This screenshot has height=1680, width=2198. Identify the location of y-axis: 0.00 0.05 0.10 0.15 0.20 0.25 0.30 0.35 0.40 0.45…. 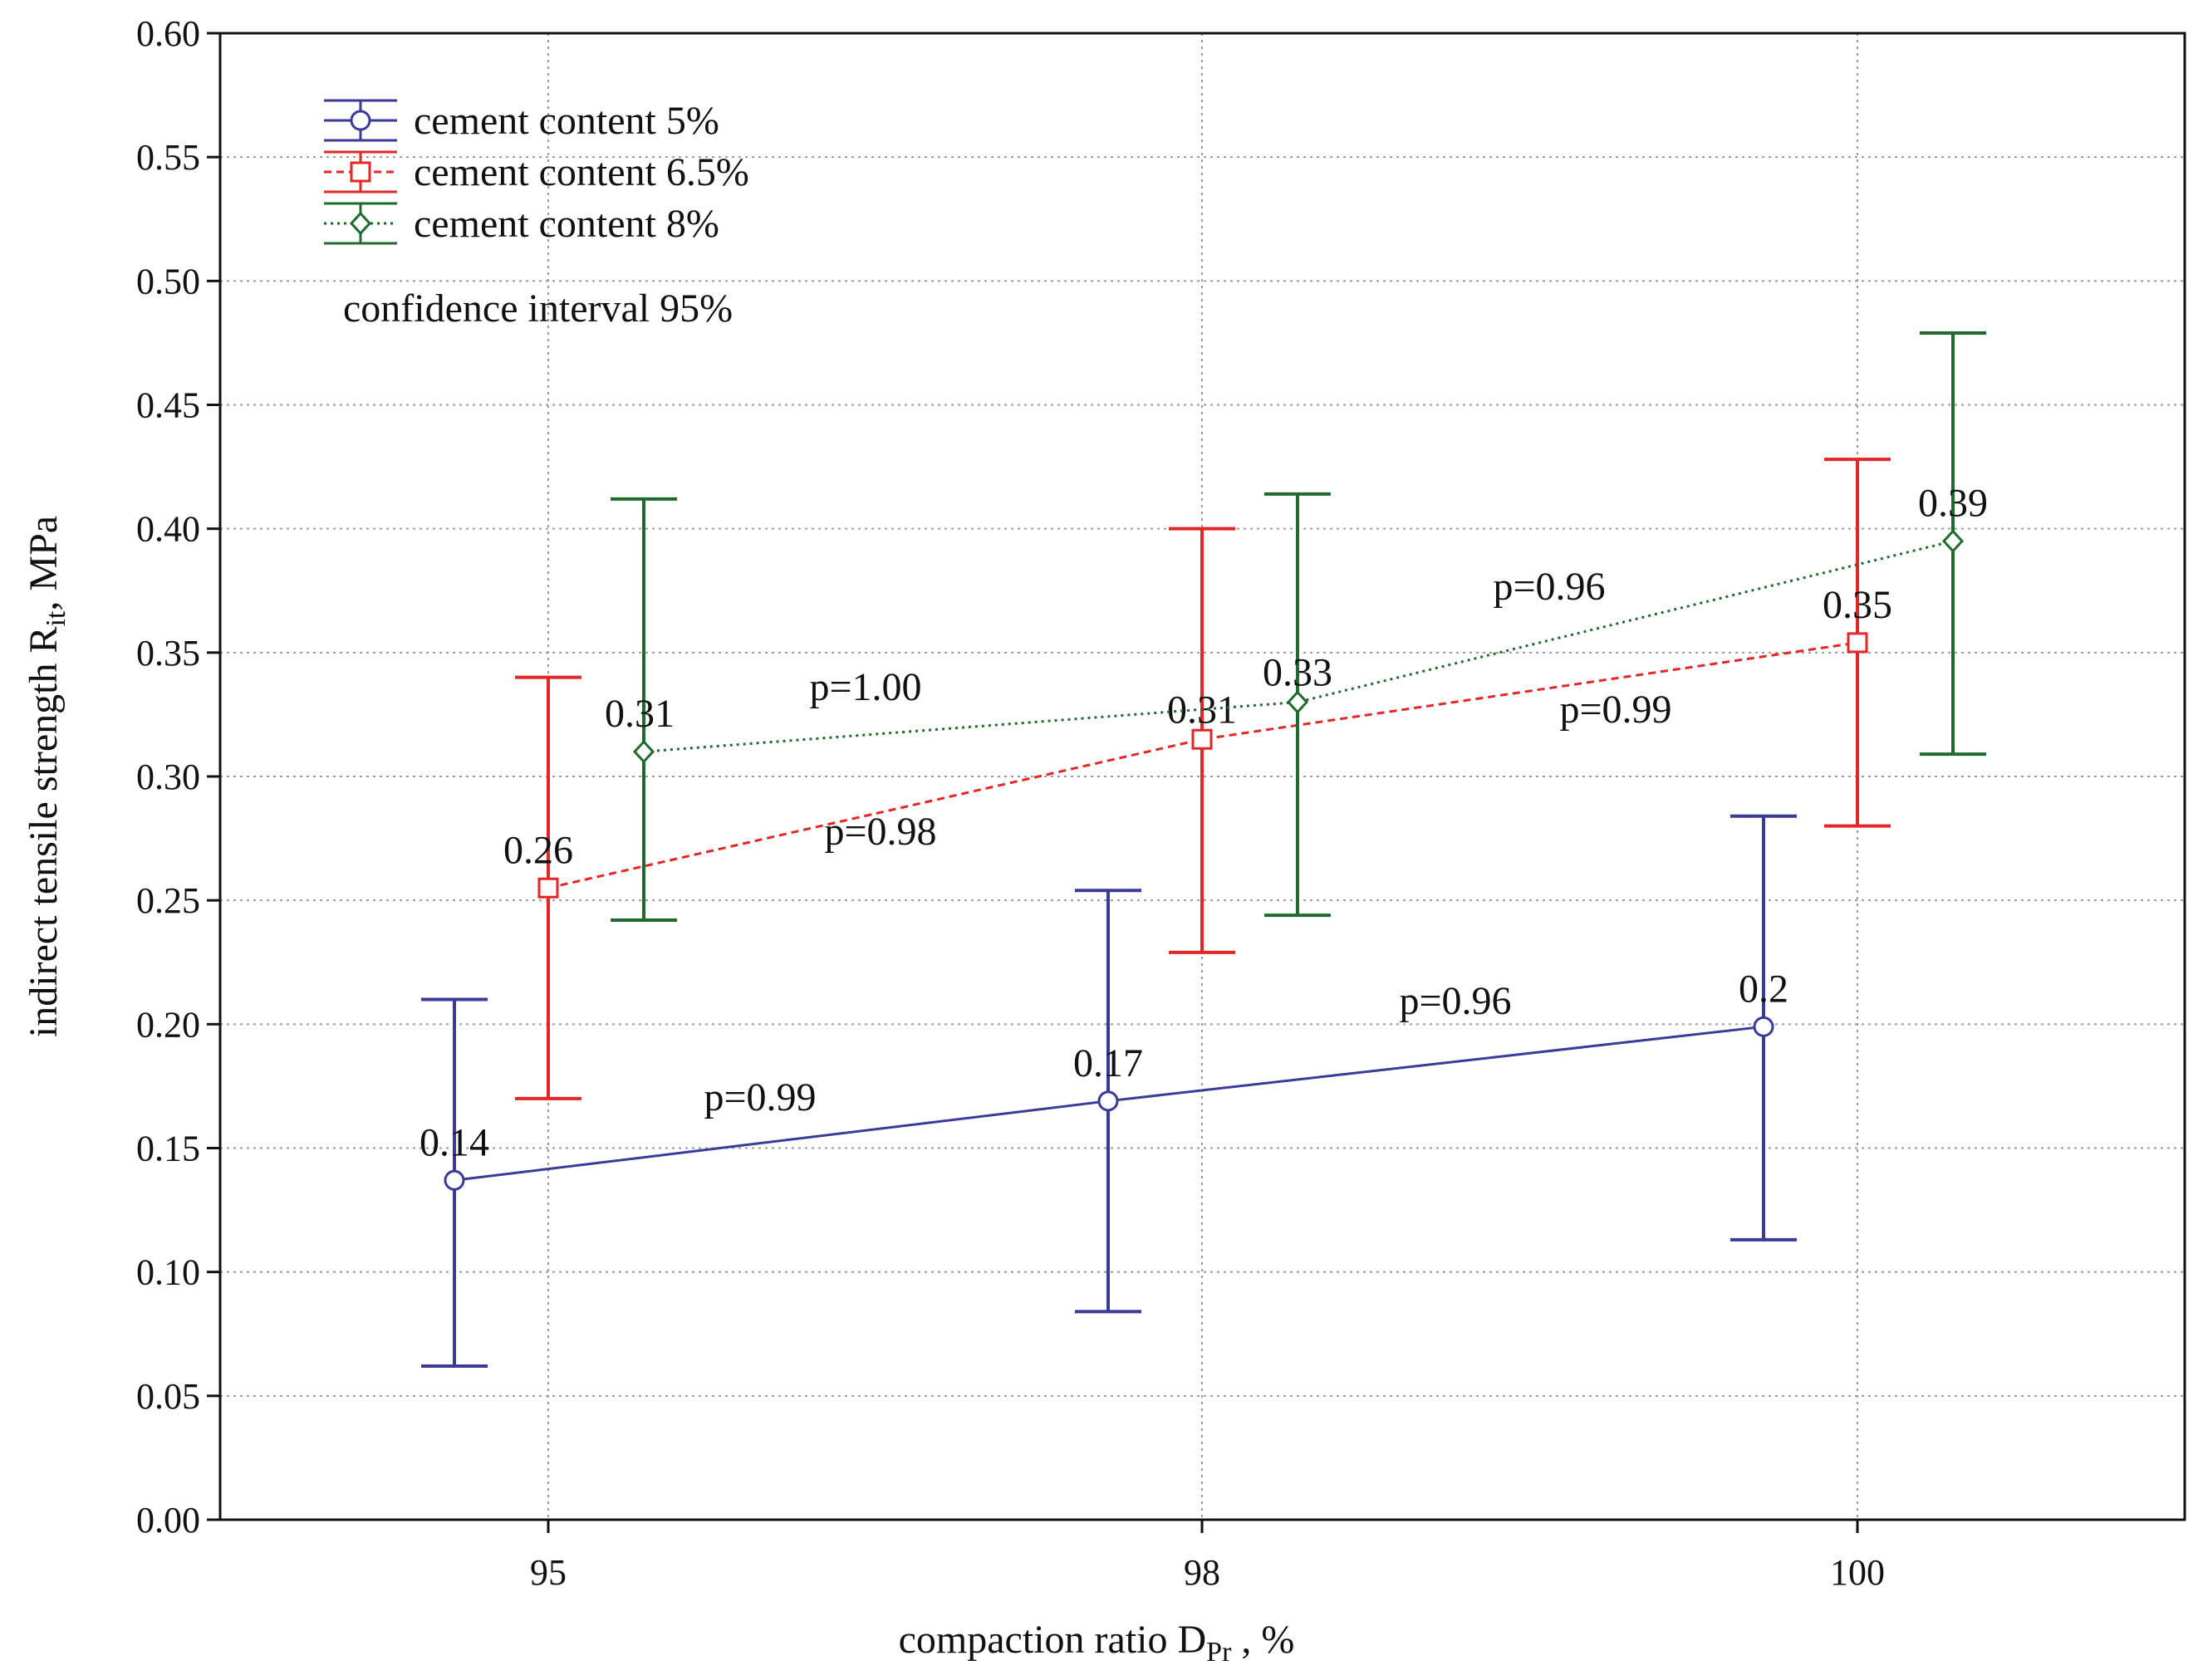
(178, 776).